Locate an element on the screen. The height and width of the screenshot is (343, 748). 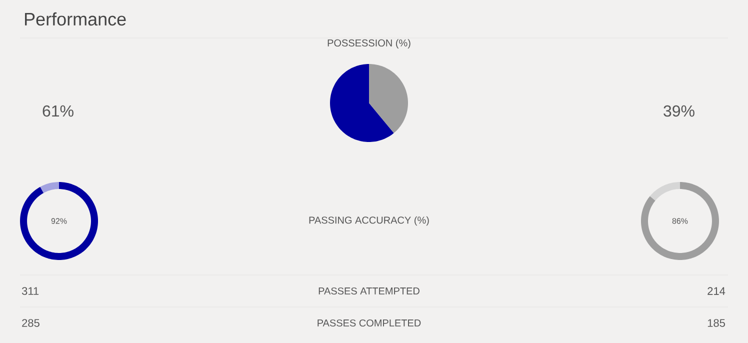
text: 311 is located at coordinates (30, 291).